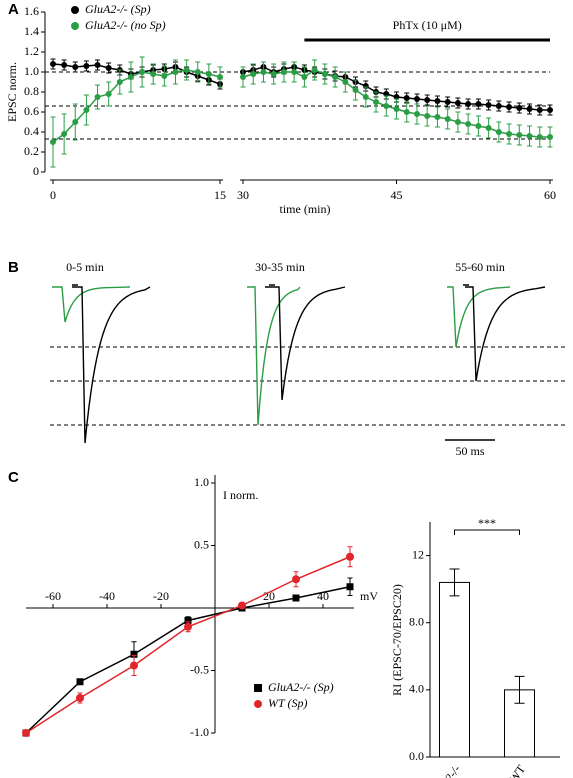 This screenshot has height=778, width=573. What do you see at coordinates (13, 477) in the screenshot?
I see `panel-label: C` at bounding box center [13, 477].